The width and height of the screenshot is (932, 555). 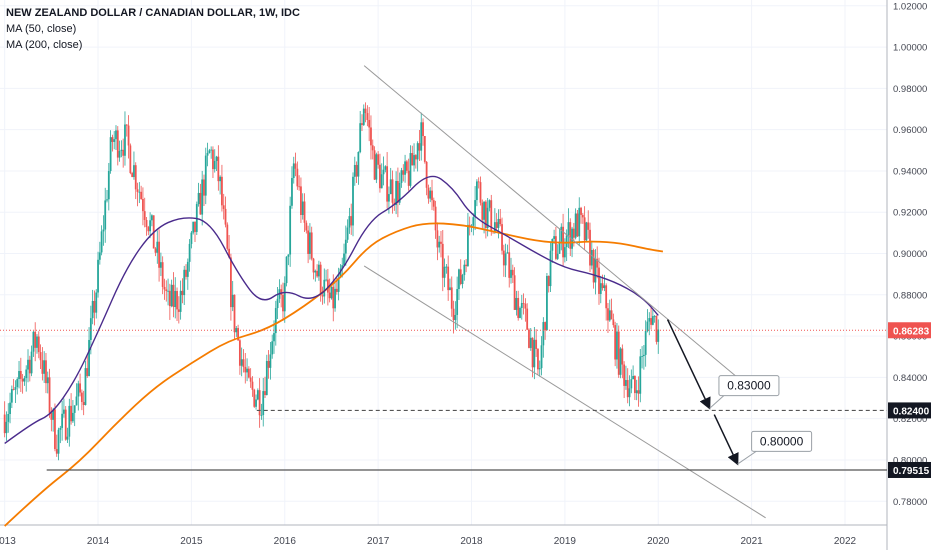 I want to click on price-callout: 0.80000, so click(x=782, y=441).